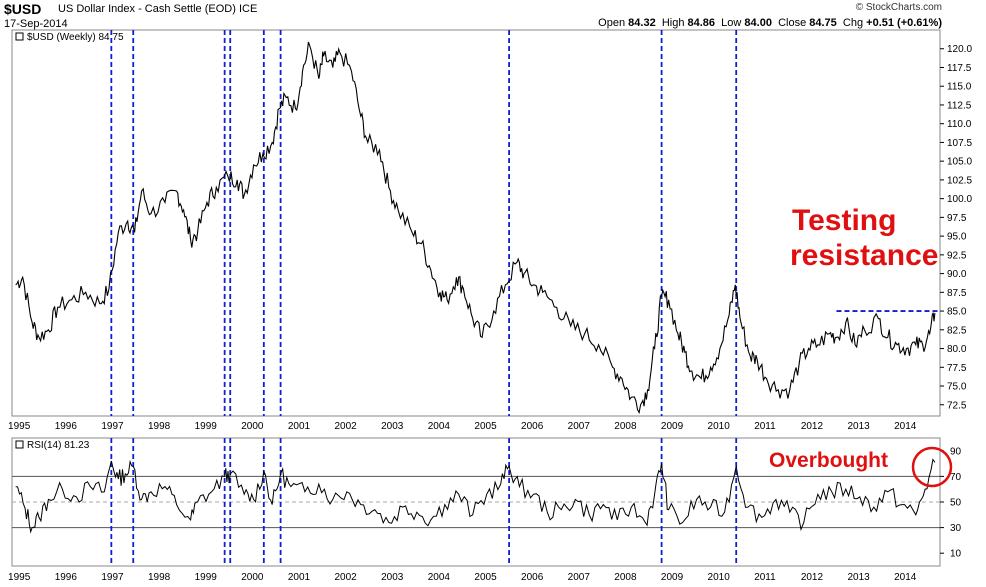 This screenshot has height=587, width=986. What do you see at coordinates (206, 426) in the screenshot?
I see `price-x-tick-label: 1999` at bounding box center [206, 426].